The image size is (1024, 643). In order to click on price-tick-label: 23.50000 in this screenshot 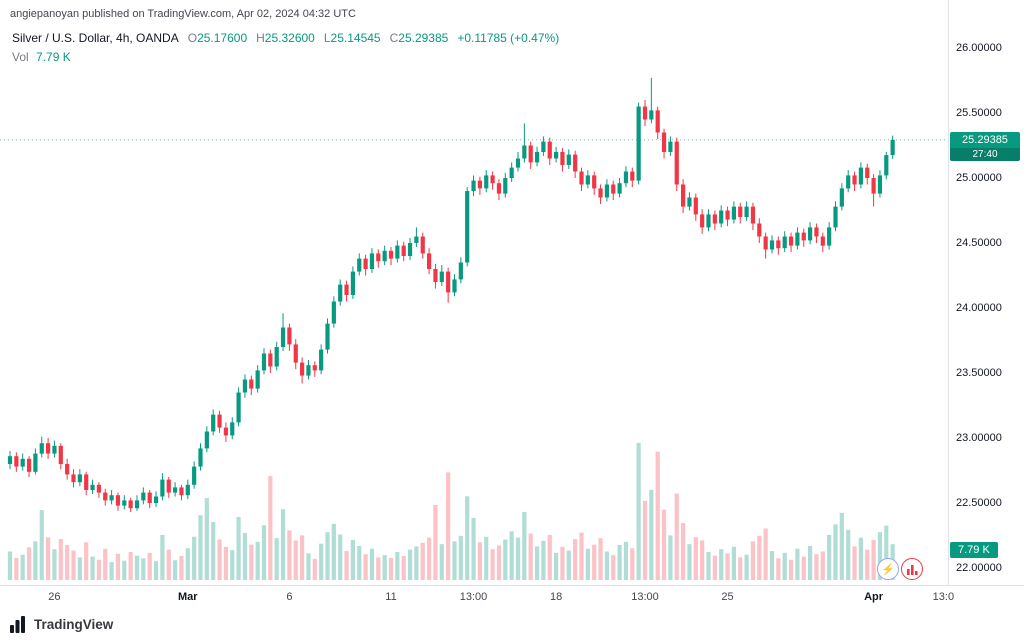, I will do `click(979, 373)`.